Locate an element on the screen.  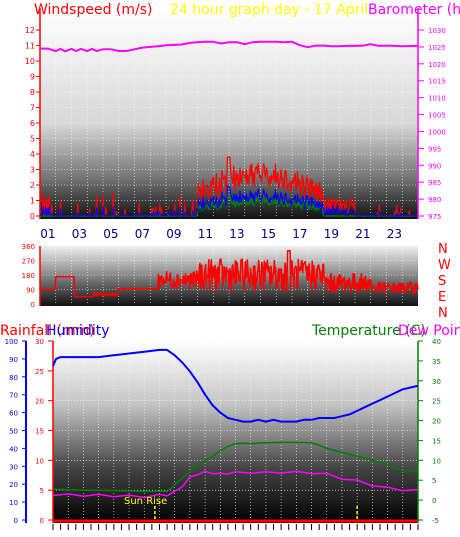
humidity-tick-label: 60 is located at coordinates (13, 414).